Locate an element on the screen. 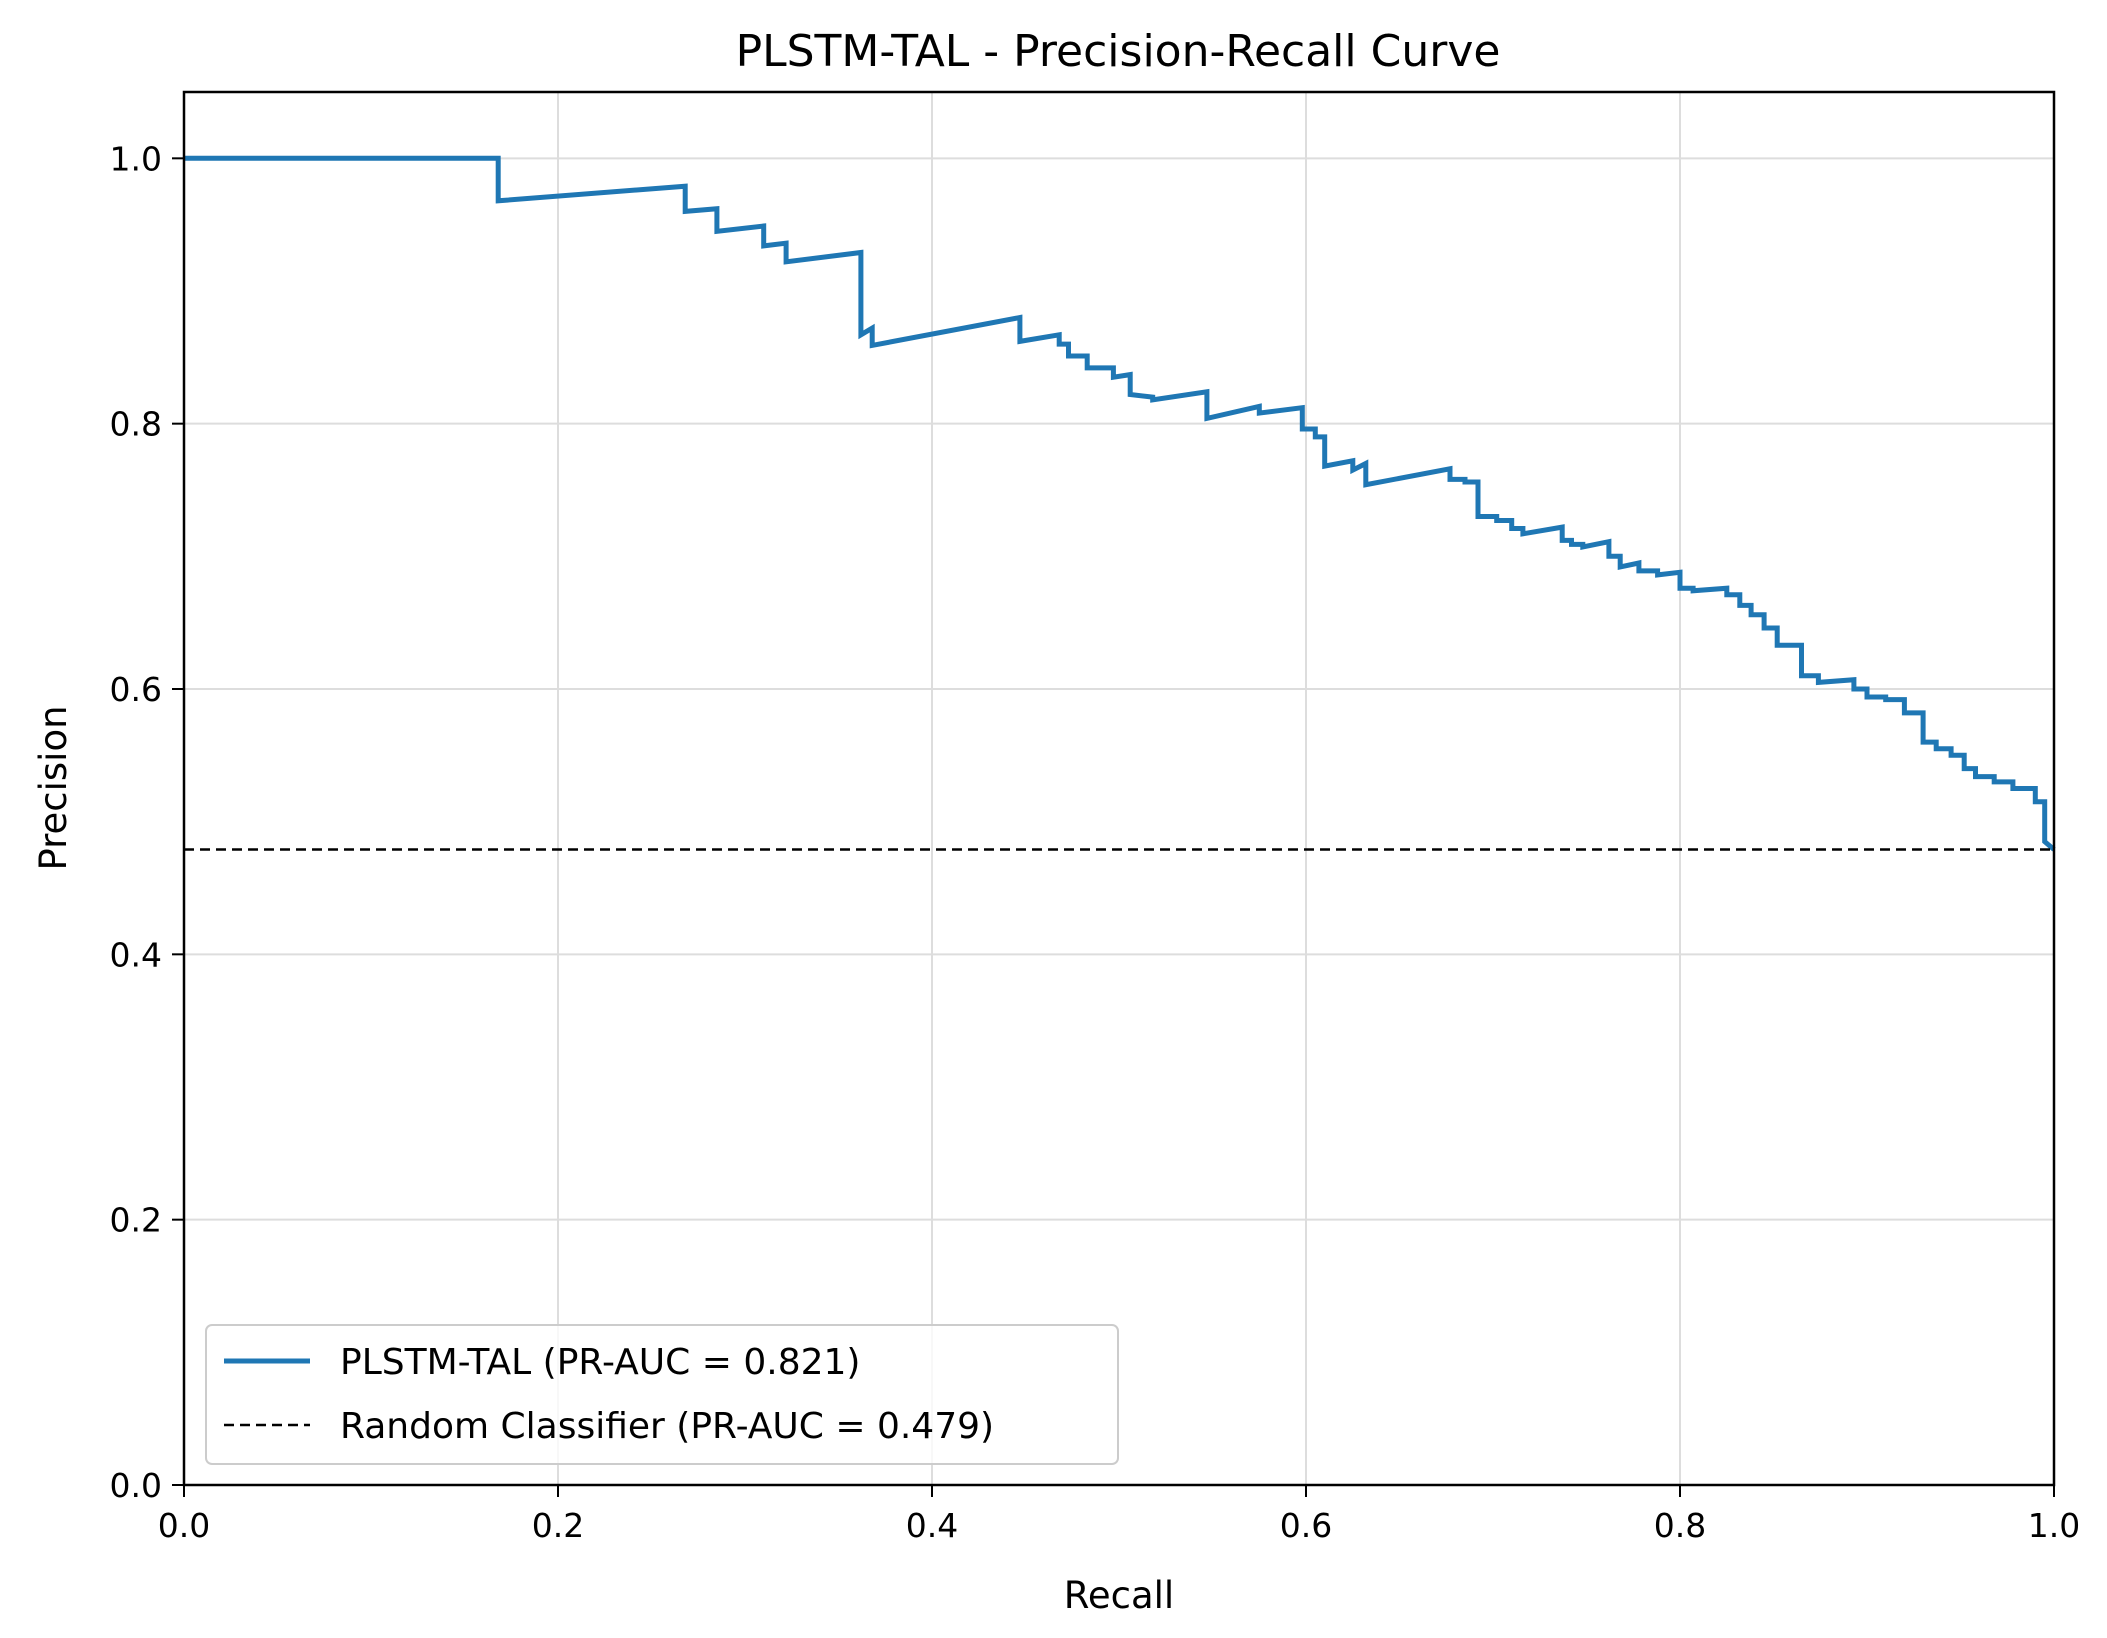  legend-box is located at coordinates (662, 1394).